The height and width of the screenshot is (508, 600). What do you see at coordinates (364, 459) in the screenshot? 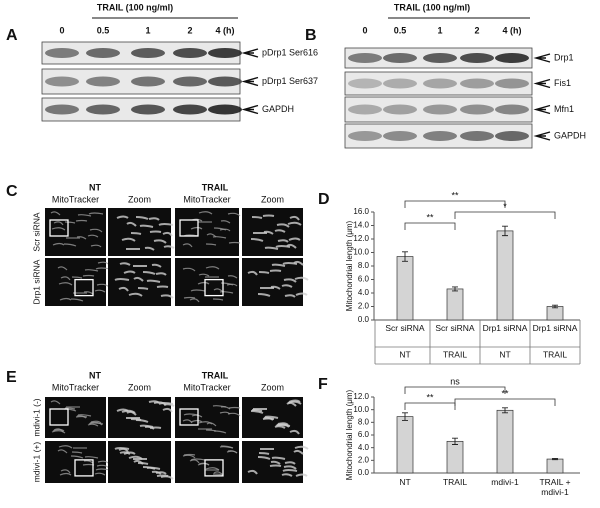
I see `y-tick-label: 2.0` at bounding box center [364, 459].